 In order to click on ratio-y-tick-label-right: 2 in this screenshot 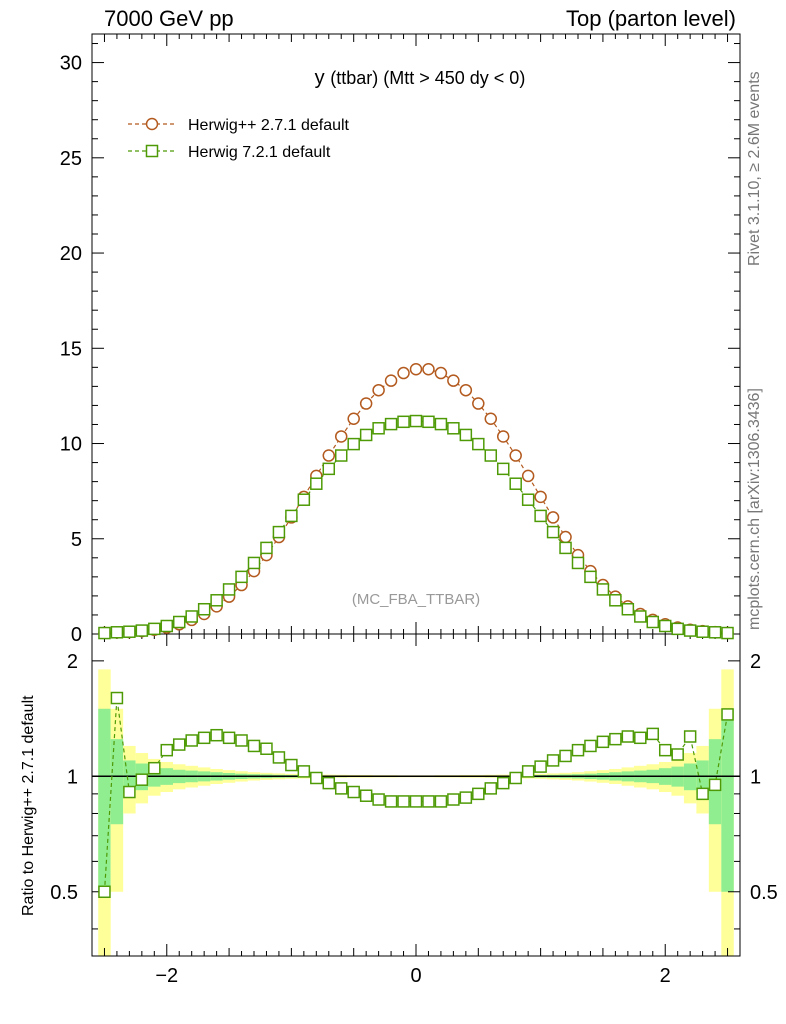, I will do `click(755, 662)`.